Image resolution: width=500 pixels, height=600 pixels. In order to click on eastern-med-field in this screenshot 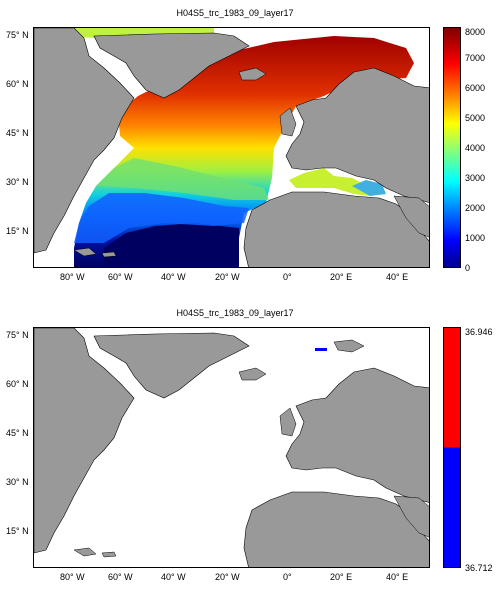, I will do `click(369, 188)`.